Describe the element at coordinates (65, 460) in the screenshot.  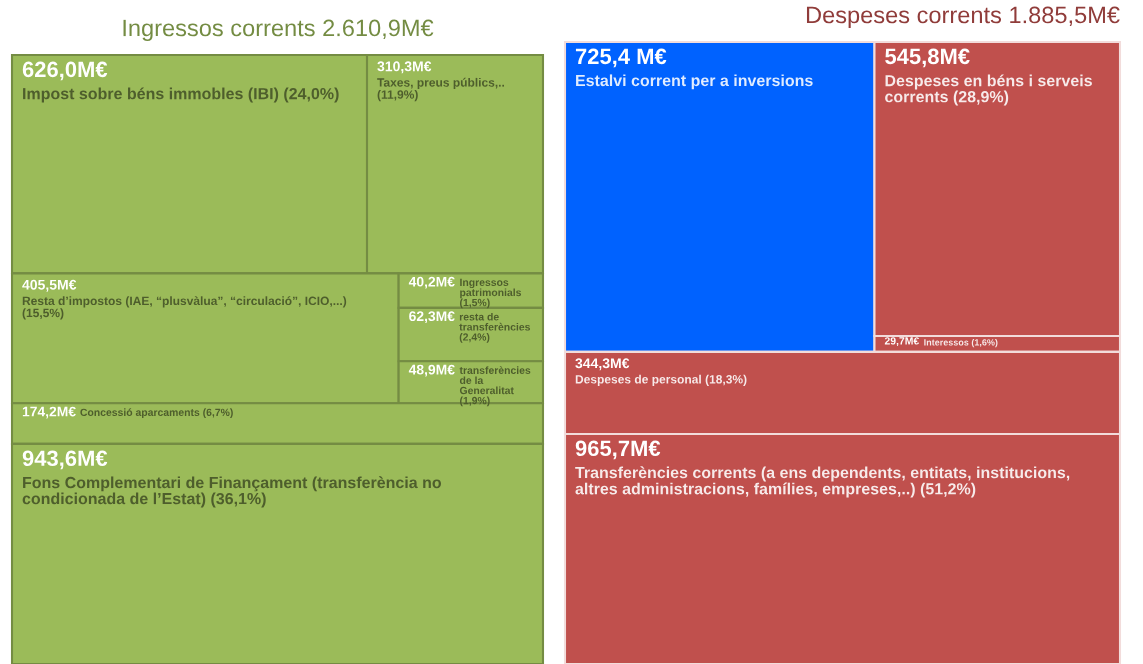
I see `data-label: 943,6M€` at that location.